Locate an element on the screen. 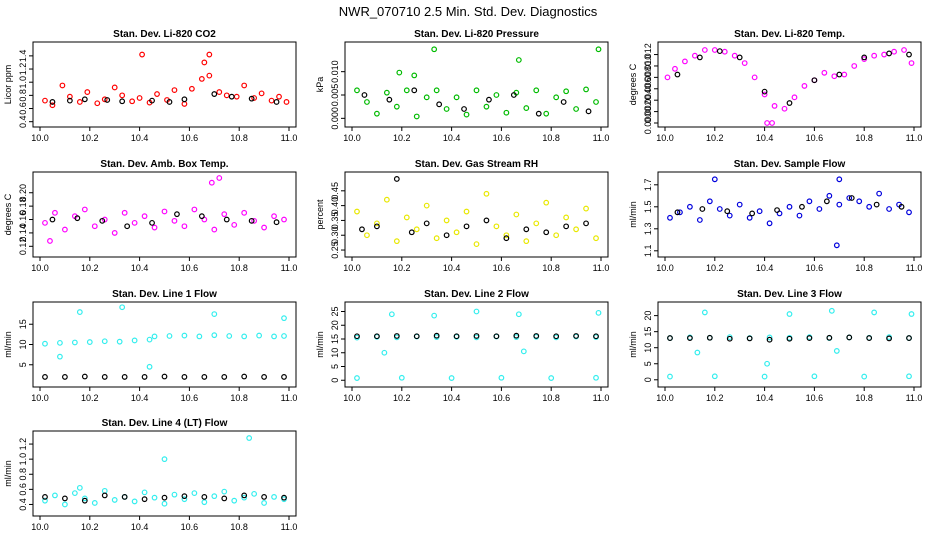  series-2-5-min is located at coordinates (474, 209).